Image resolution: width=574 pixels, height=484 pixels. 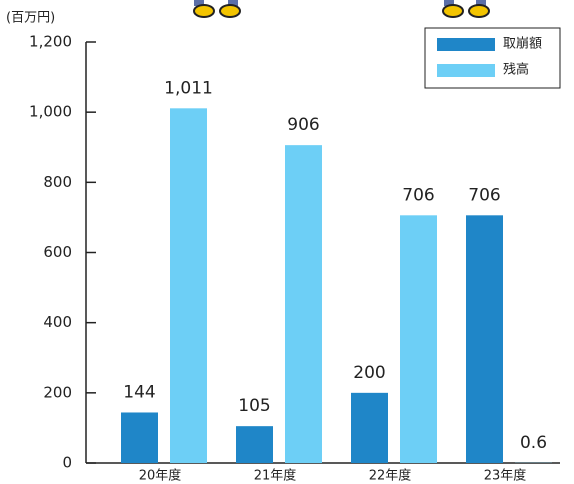 What do you see at coordinates (160, 476) in the screenshot?
I see `x-tick-label: 20年度` at bounding box center [160, 476].